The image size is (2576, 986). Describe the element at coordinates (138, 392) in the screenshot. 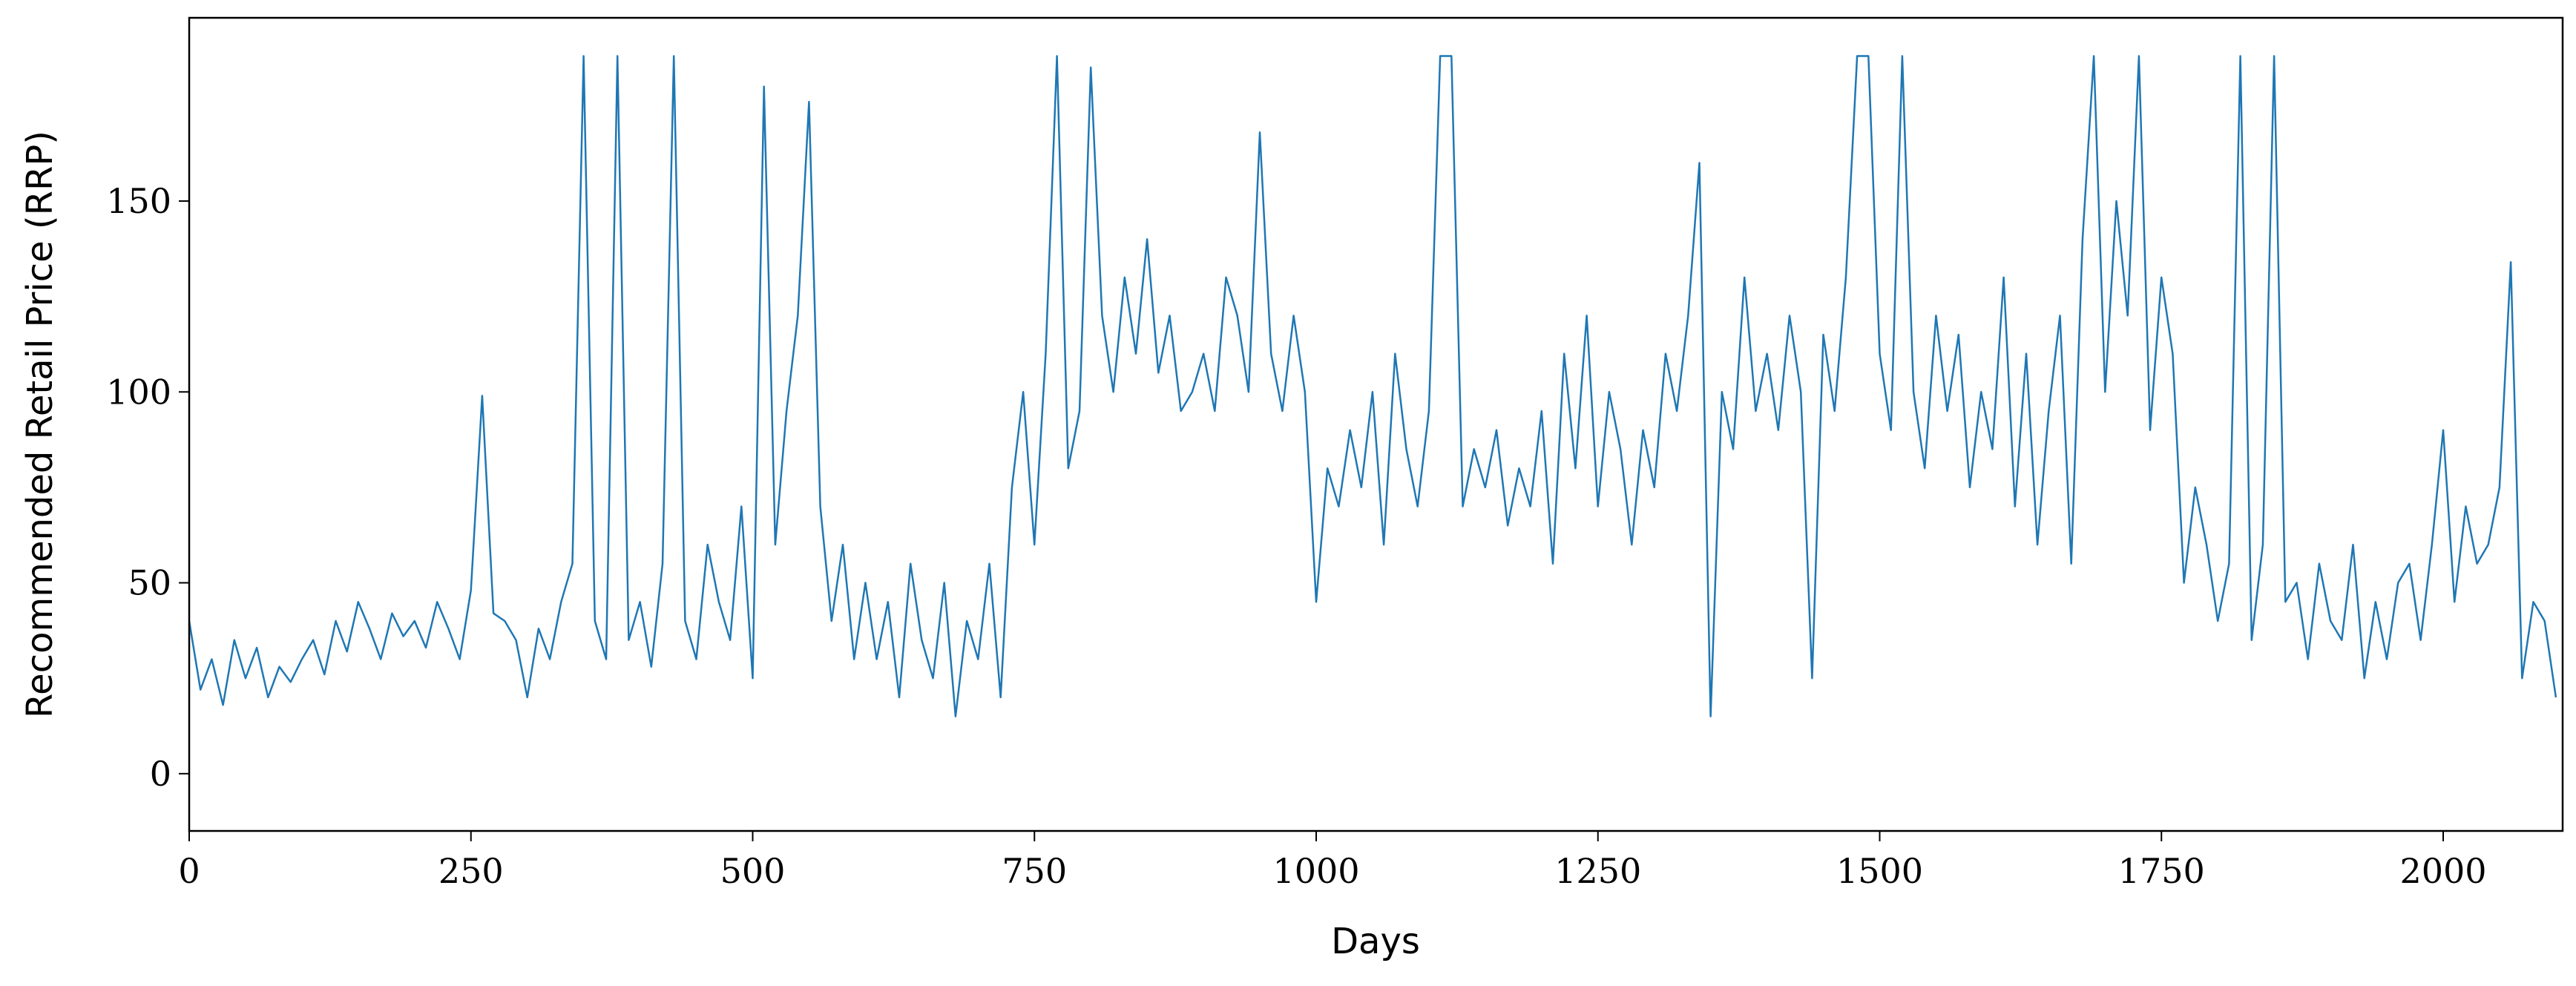

I see `y-tick-label: 100` at that location.